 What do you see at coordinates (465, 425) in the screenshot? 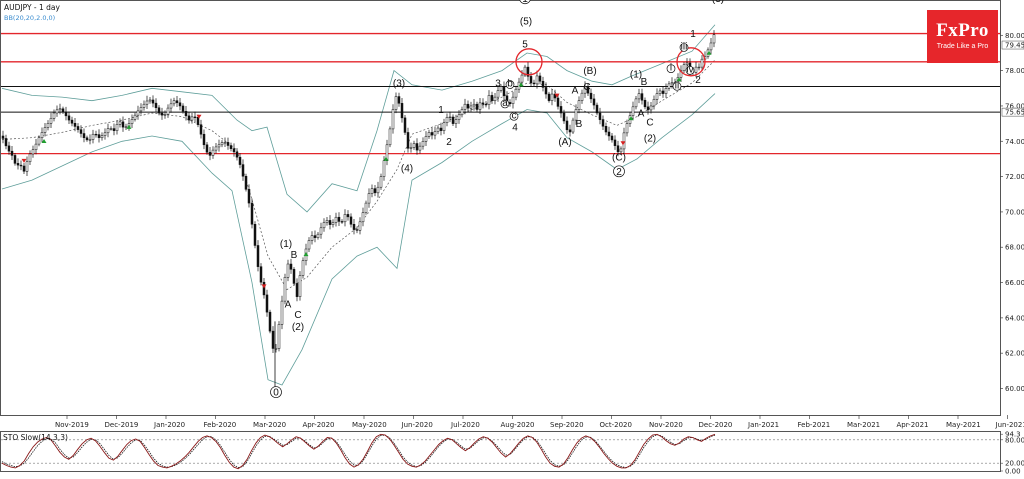
I see `x-tick-label: Jul-2020` at bounding box center [465, 425].